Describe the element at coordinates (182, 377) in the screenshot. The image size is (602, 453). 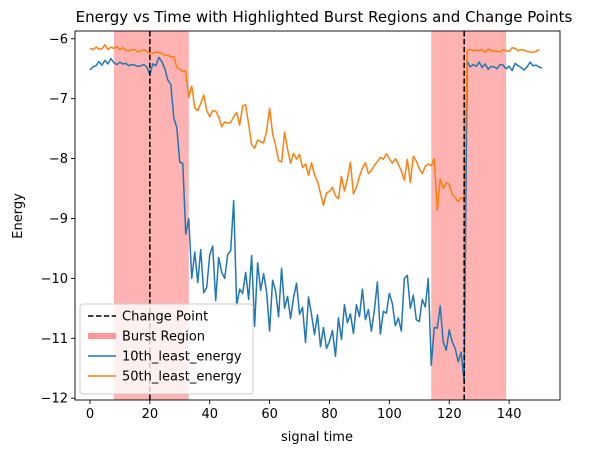
I see `legend-label: 50th_least_energy` at that location.